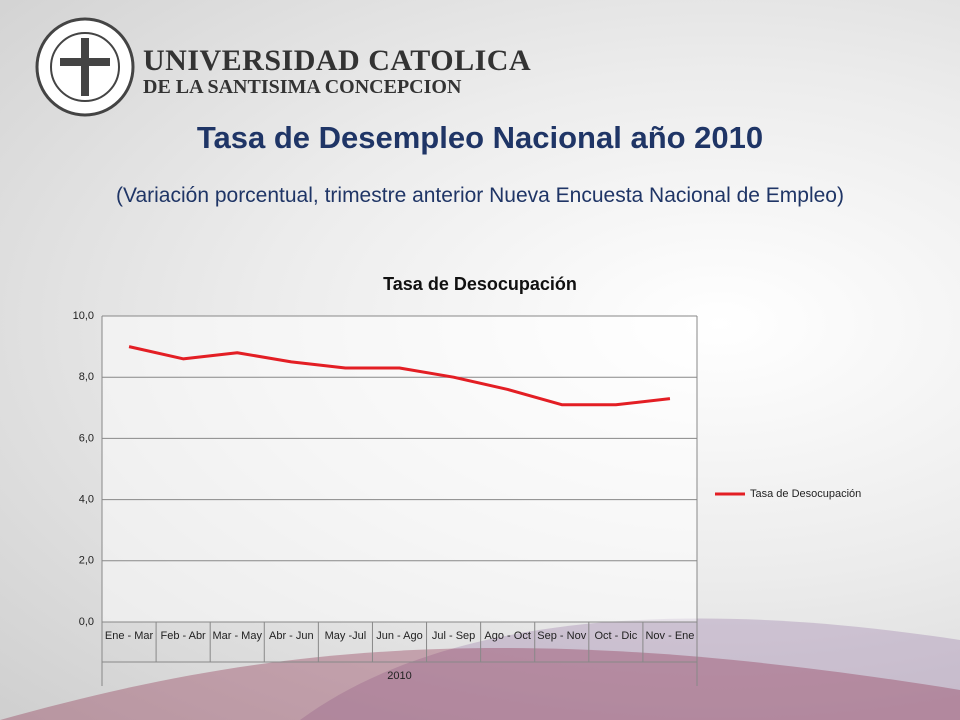 The width and height of the screenshot is (960, 720). Describe the element at coordinates (670, 636) in the screenshot. I see `x-tick-label: Nov - Ene` at that location.